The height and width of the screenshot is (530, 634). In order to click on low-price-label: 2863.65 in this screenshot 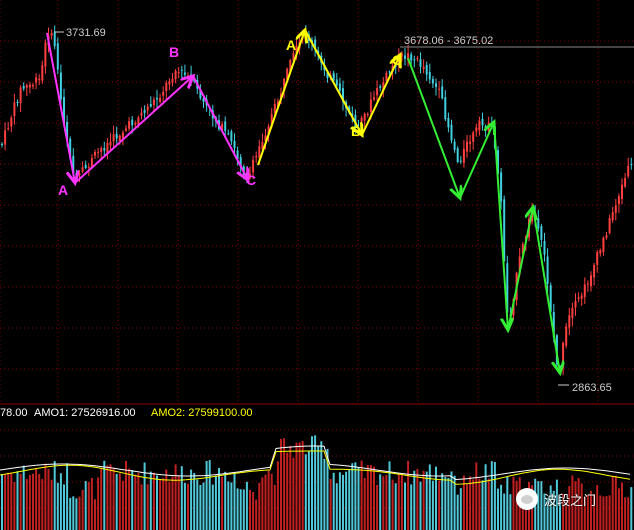, I will do `click(592, 388)`.